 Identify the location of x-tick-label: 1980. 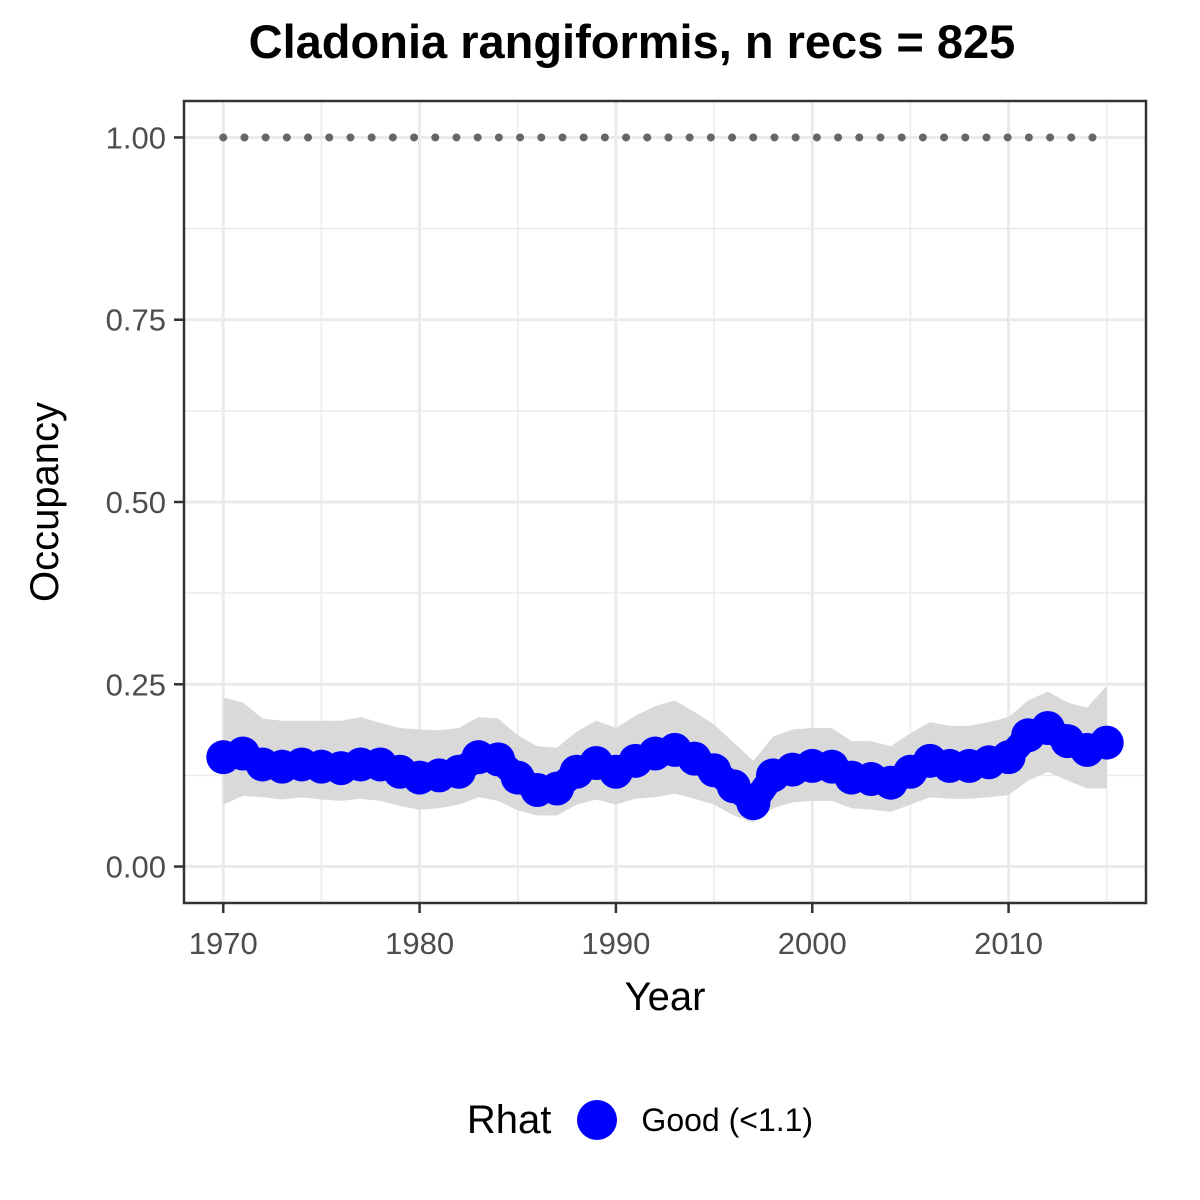
(419, 943).